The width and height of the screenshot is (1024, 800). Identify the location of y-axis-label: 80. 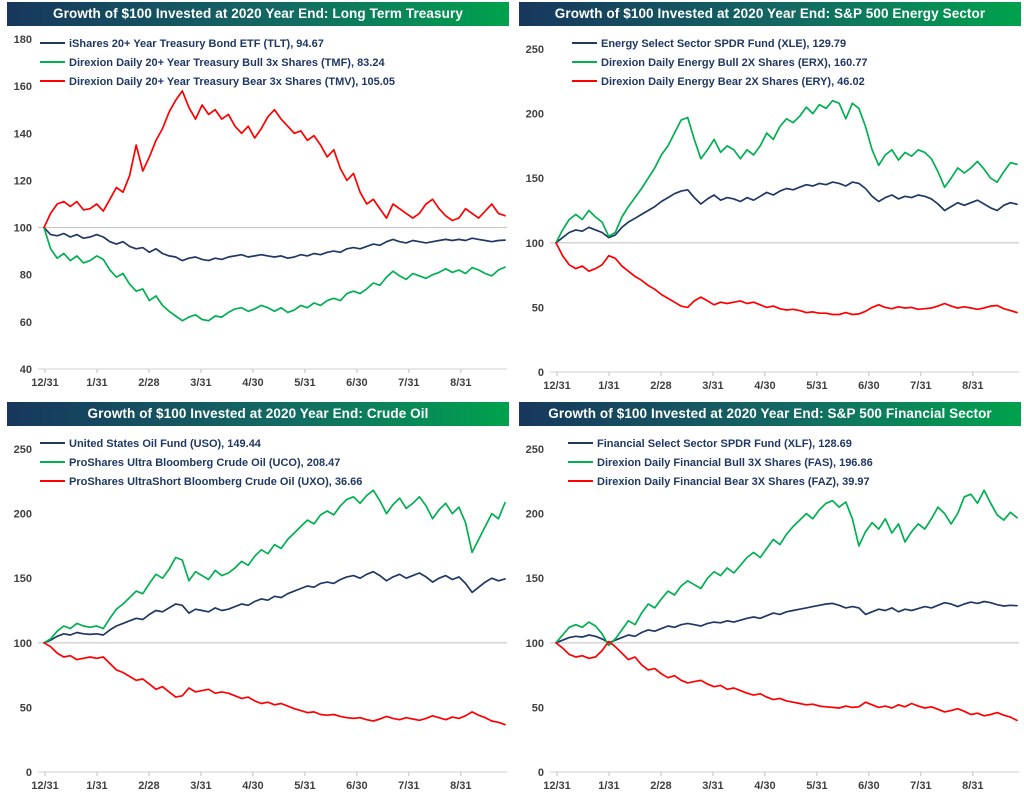
(26, 276).